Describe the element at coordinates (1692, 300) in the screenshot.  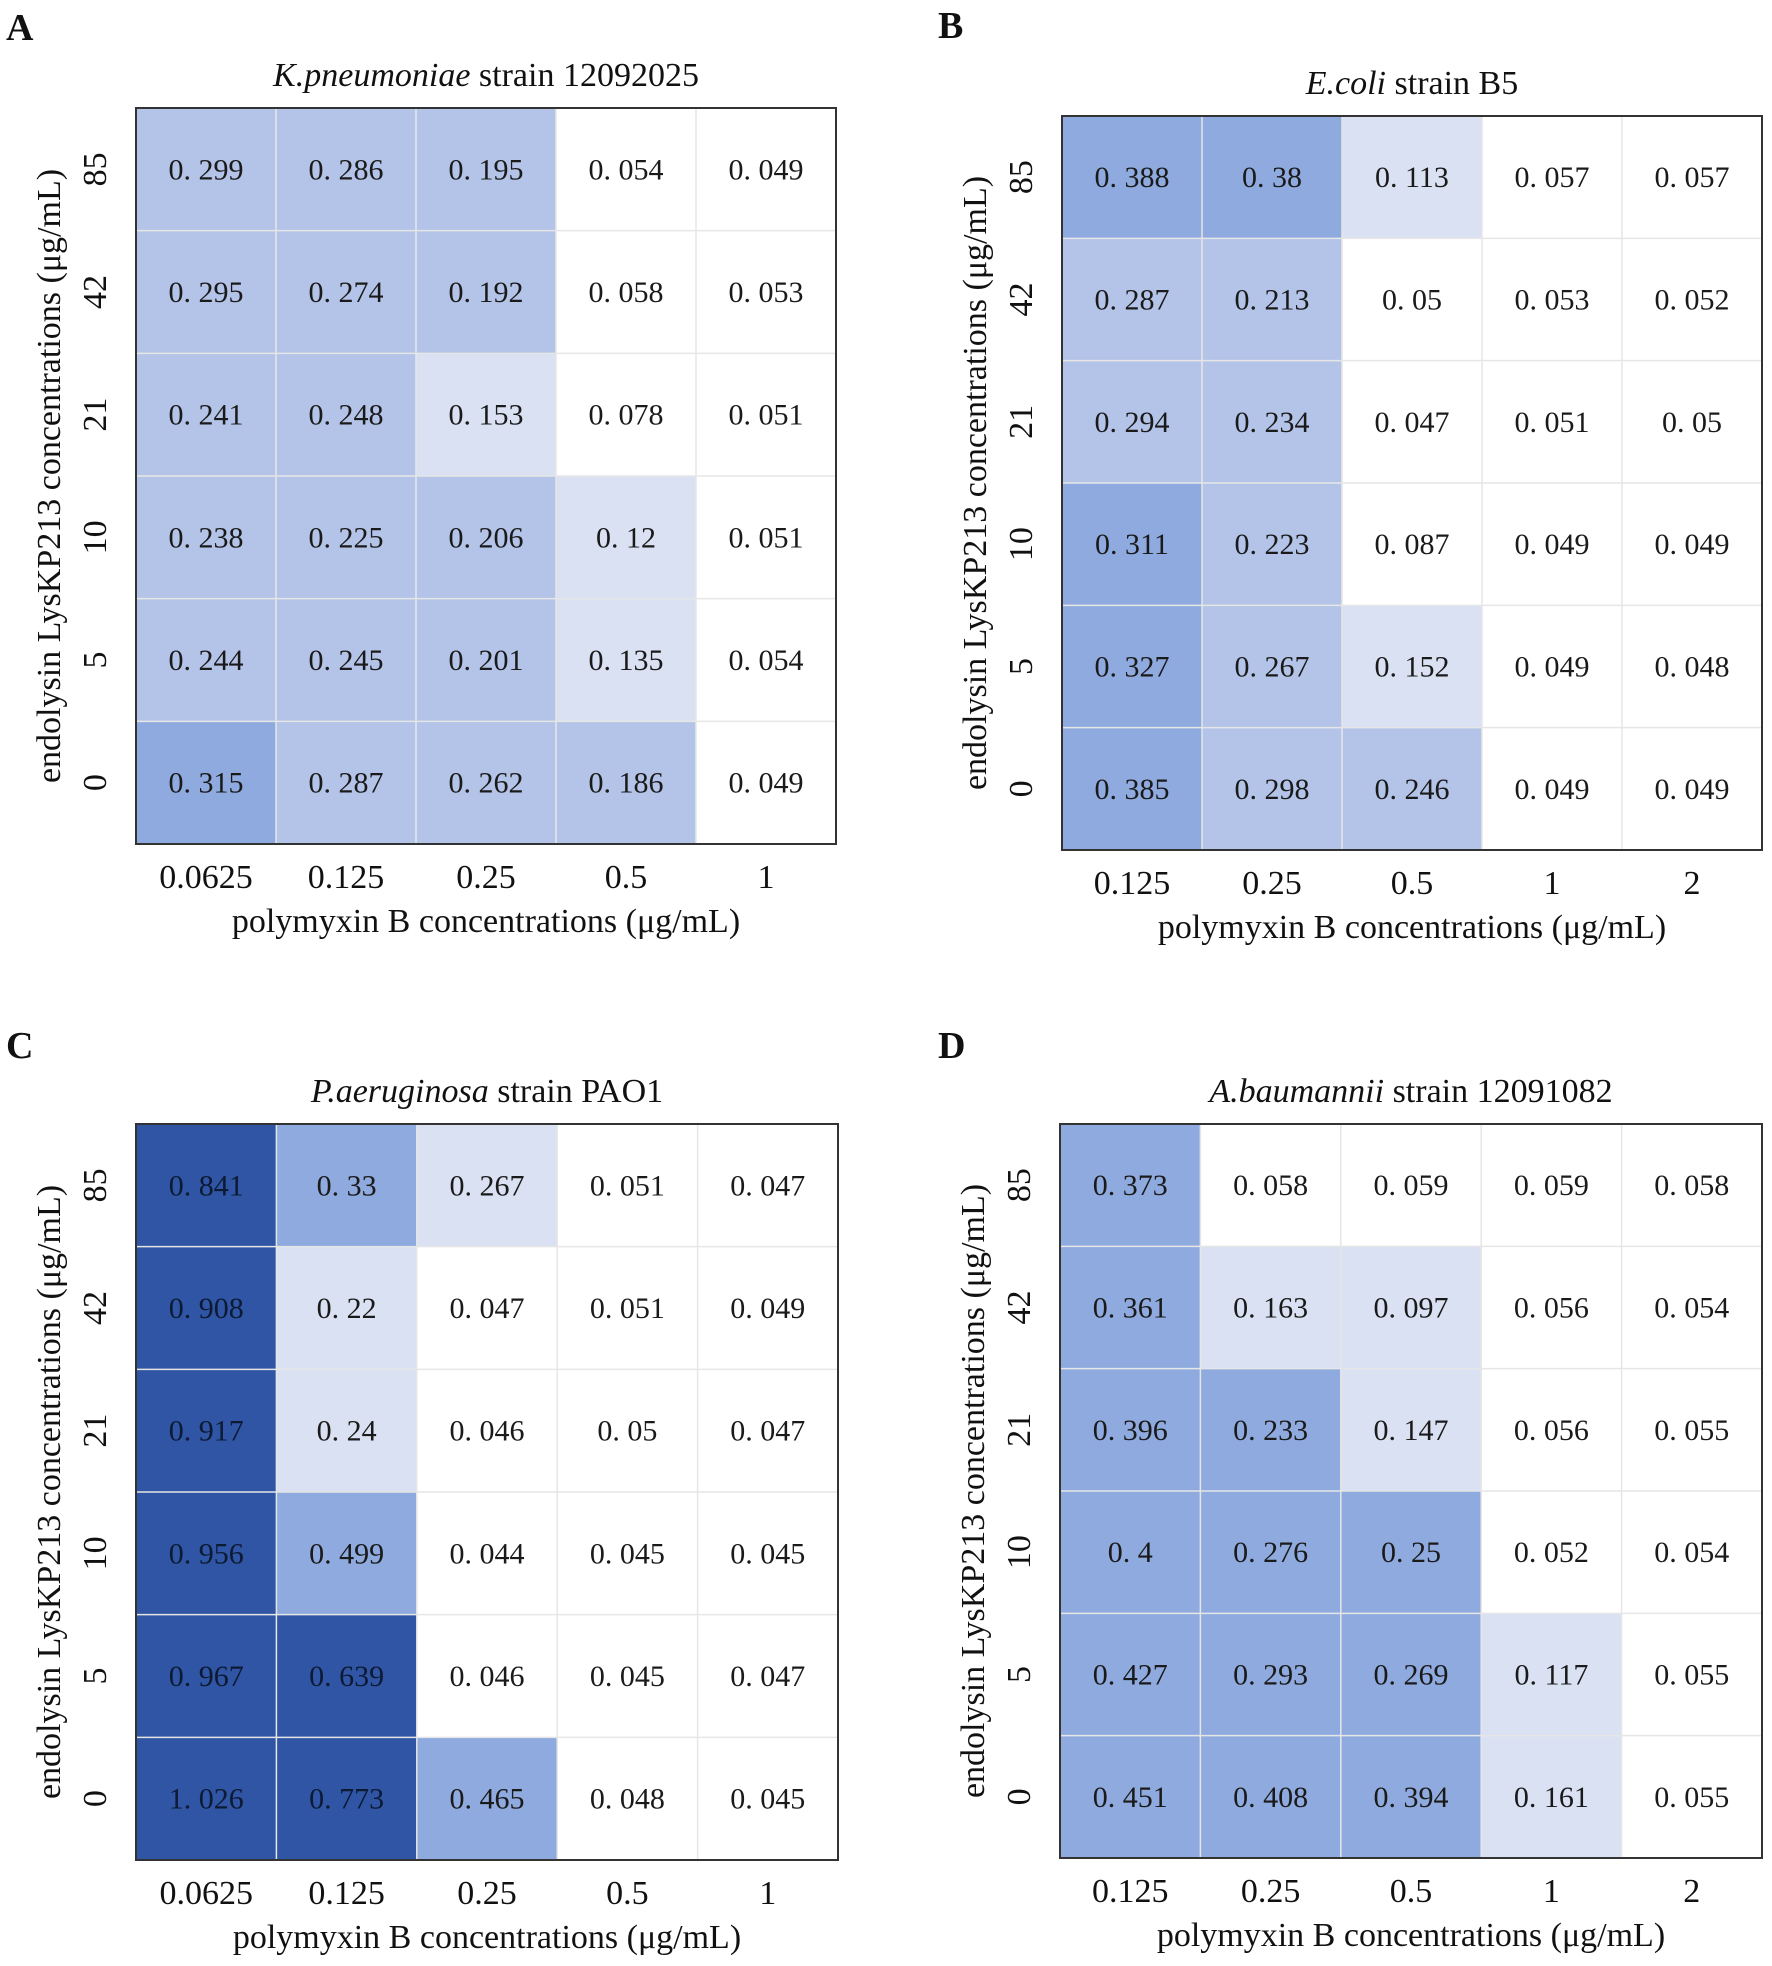
I see `cell-value: 0. 052` at that location.